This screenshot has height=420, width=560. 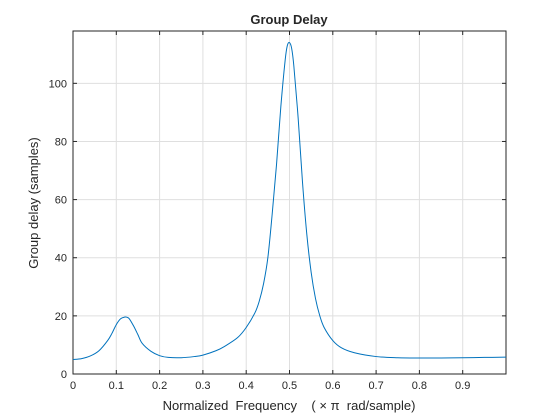 I want to click on chart-title: Group Delay, so click(x=289, y=19).